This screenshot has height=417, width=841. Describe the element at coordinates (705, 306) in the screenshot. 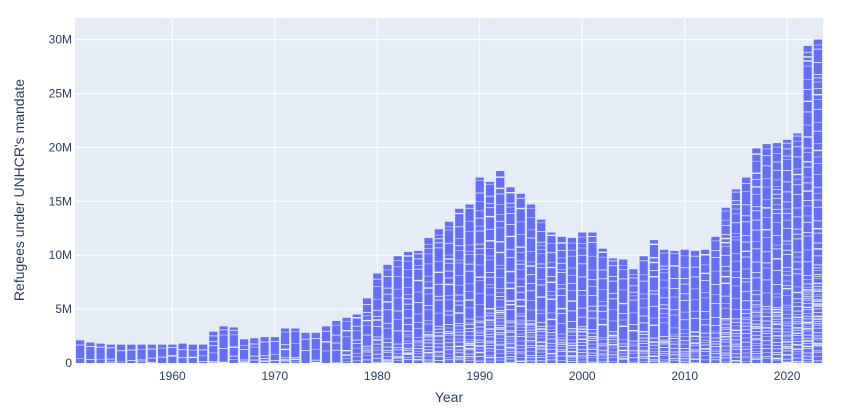

I see `bar-2012` at that location.